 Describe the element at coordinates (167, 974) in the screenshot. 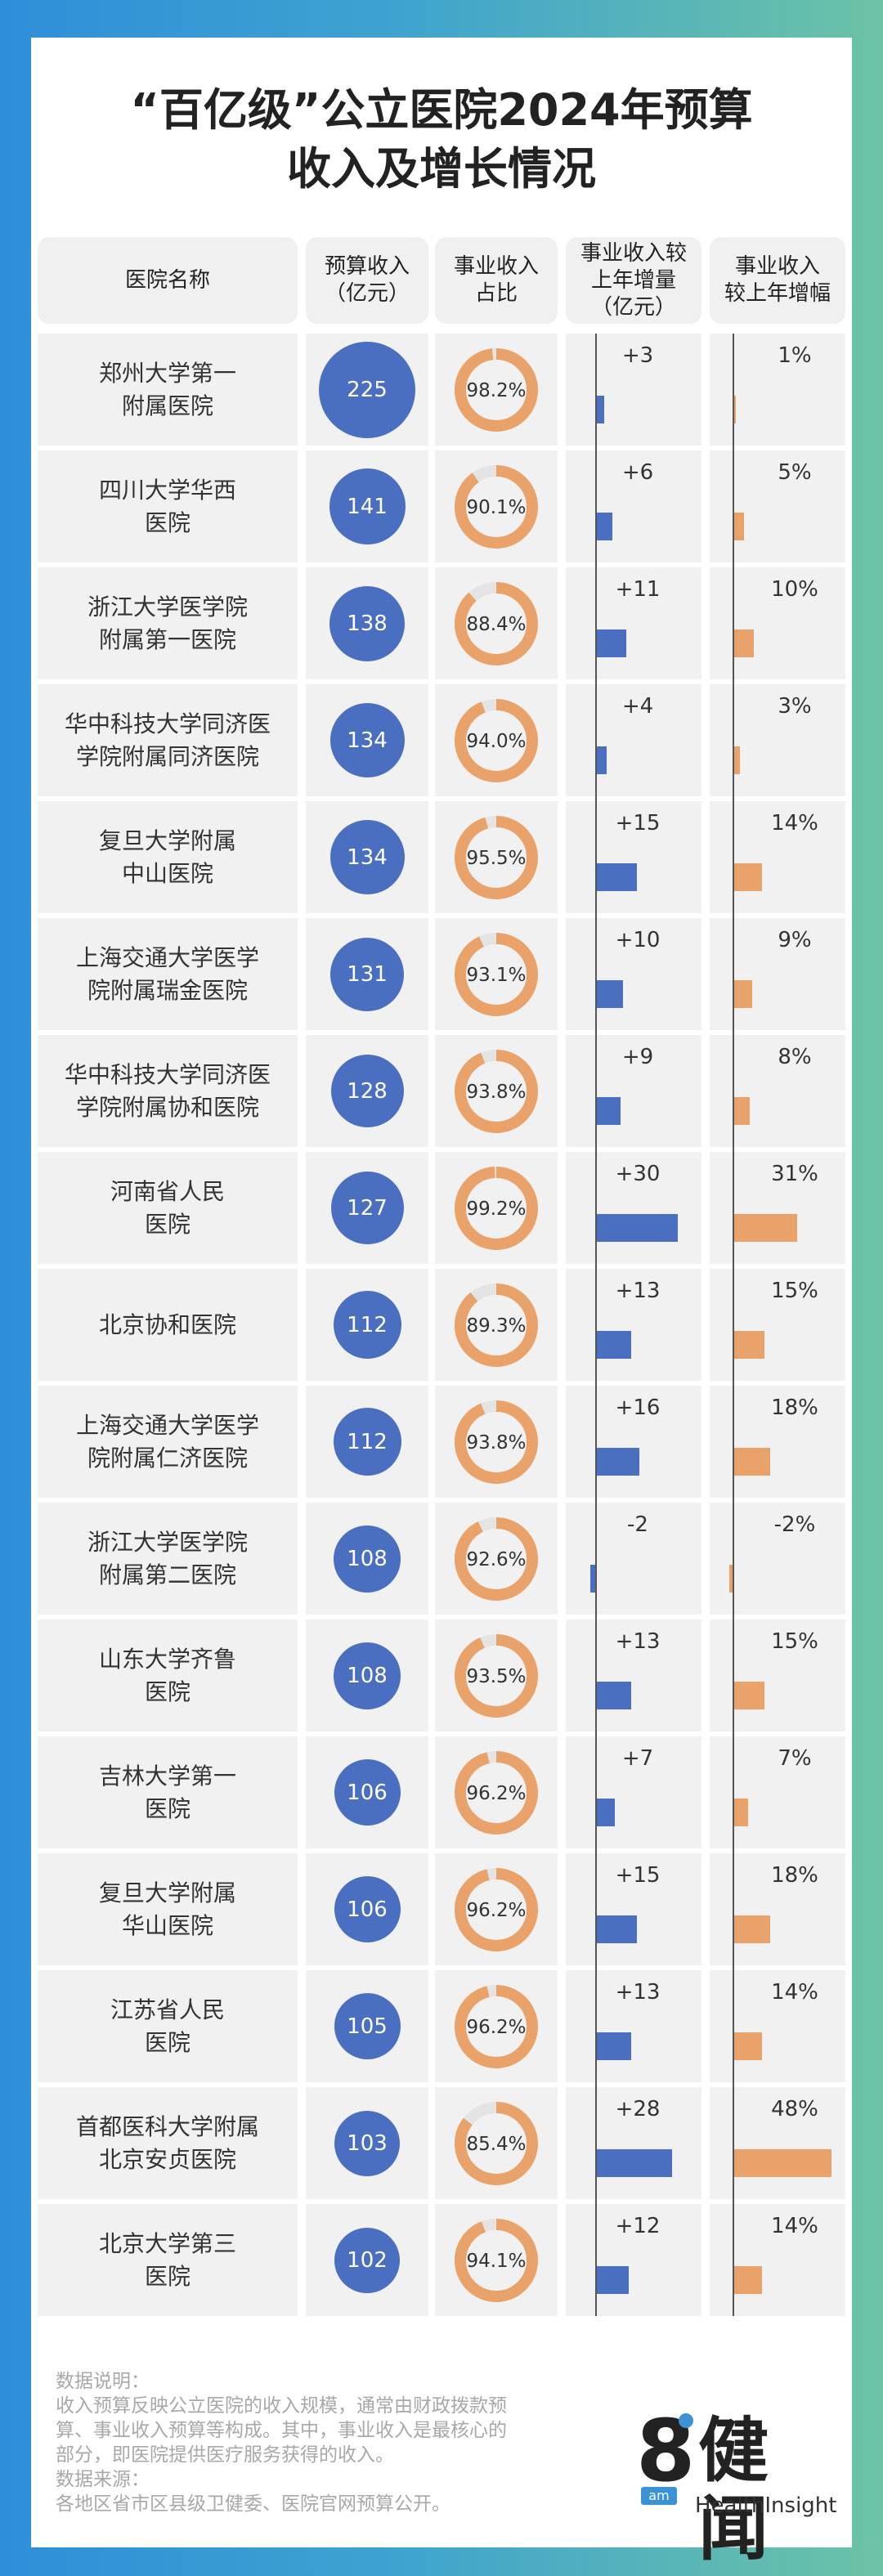

I see `hospital-name: 上海交通大学医学 院附属瑞金医院` at that location.